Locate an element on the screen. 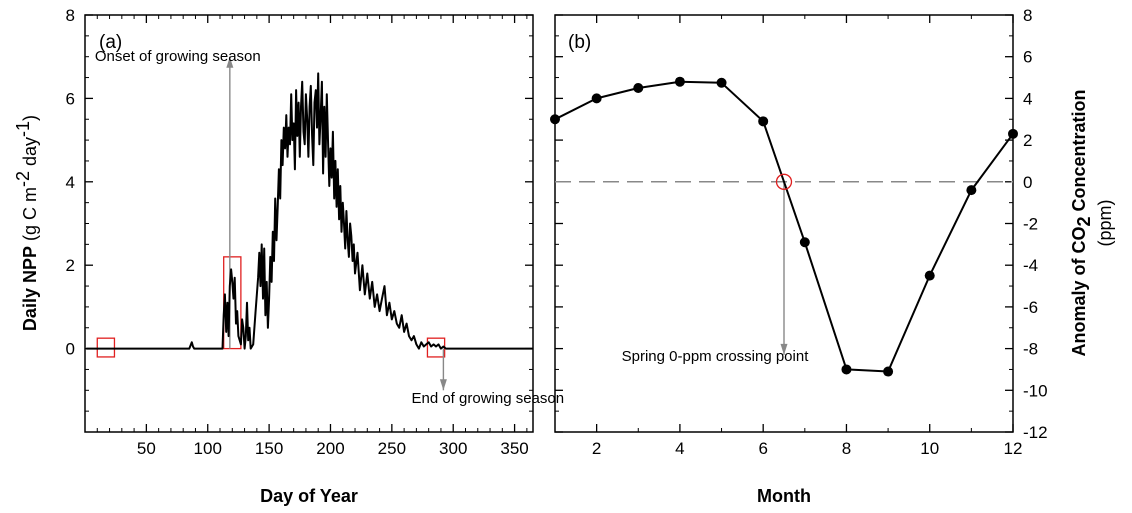 The width and height of the screenshot is (1132, 513). y-tick-label: -2 is located at coordinates (1030, 224).